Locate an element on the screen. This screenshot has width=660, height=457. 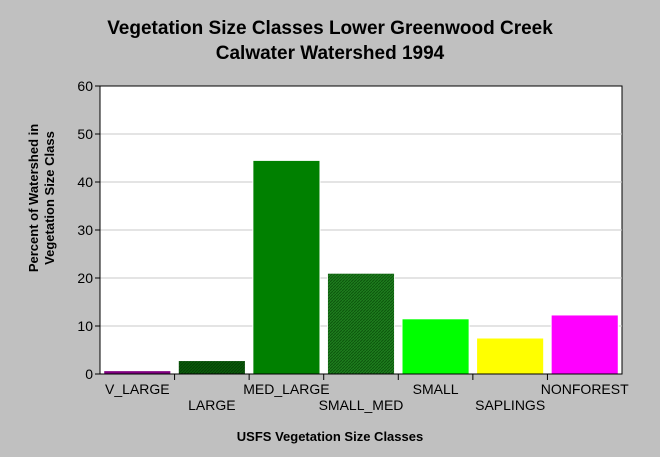
y-axis-title-line-2: Vegetation Size Class is located at coordinates (49, 198).